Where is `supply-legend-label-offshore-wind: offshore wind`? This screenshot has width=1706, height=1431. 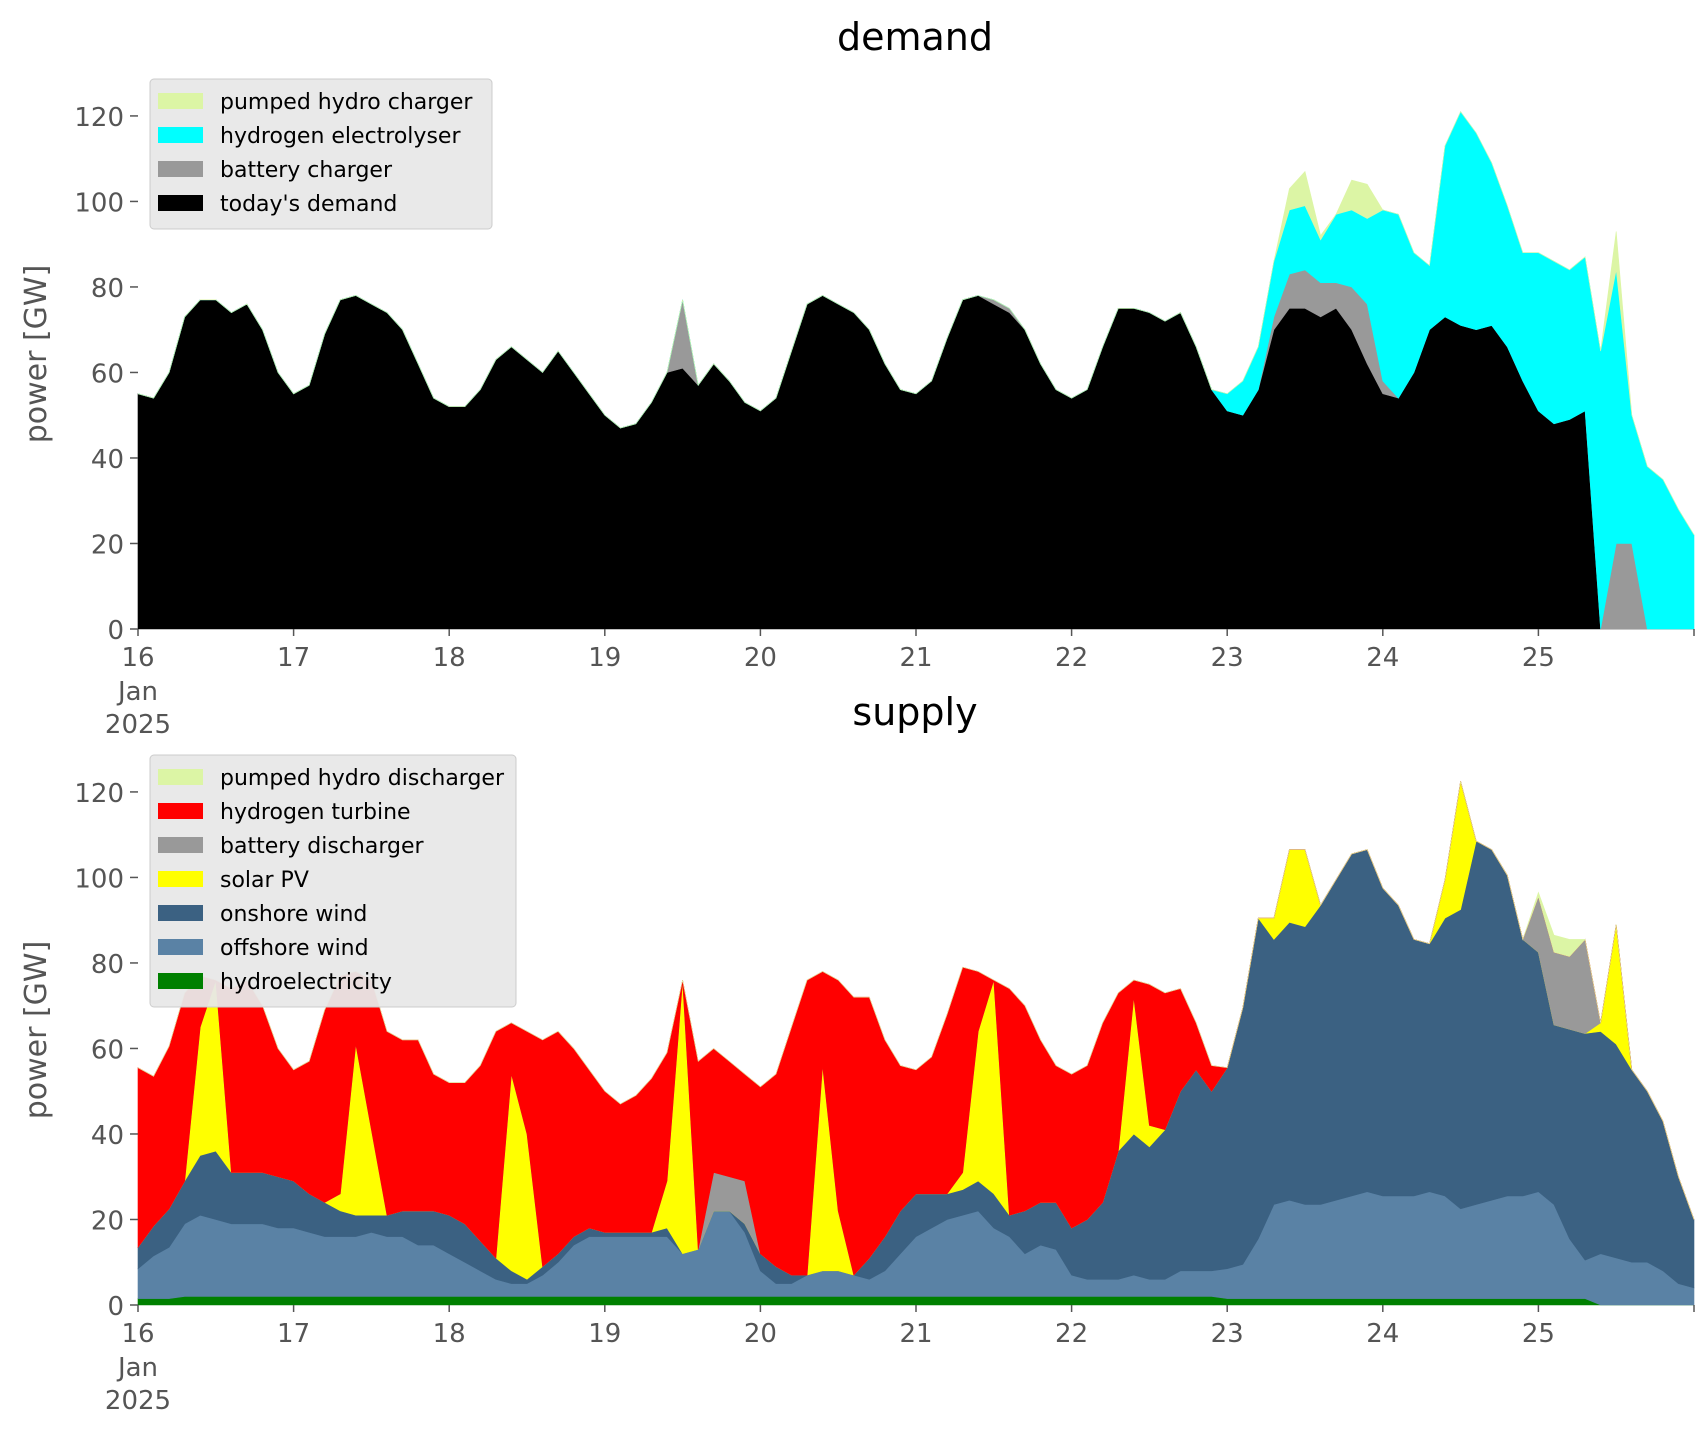
supply-legend-label-offshore-wind: offshore wind is located at coordinates (294, 948).